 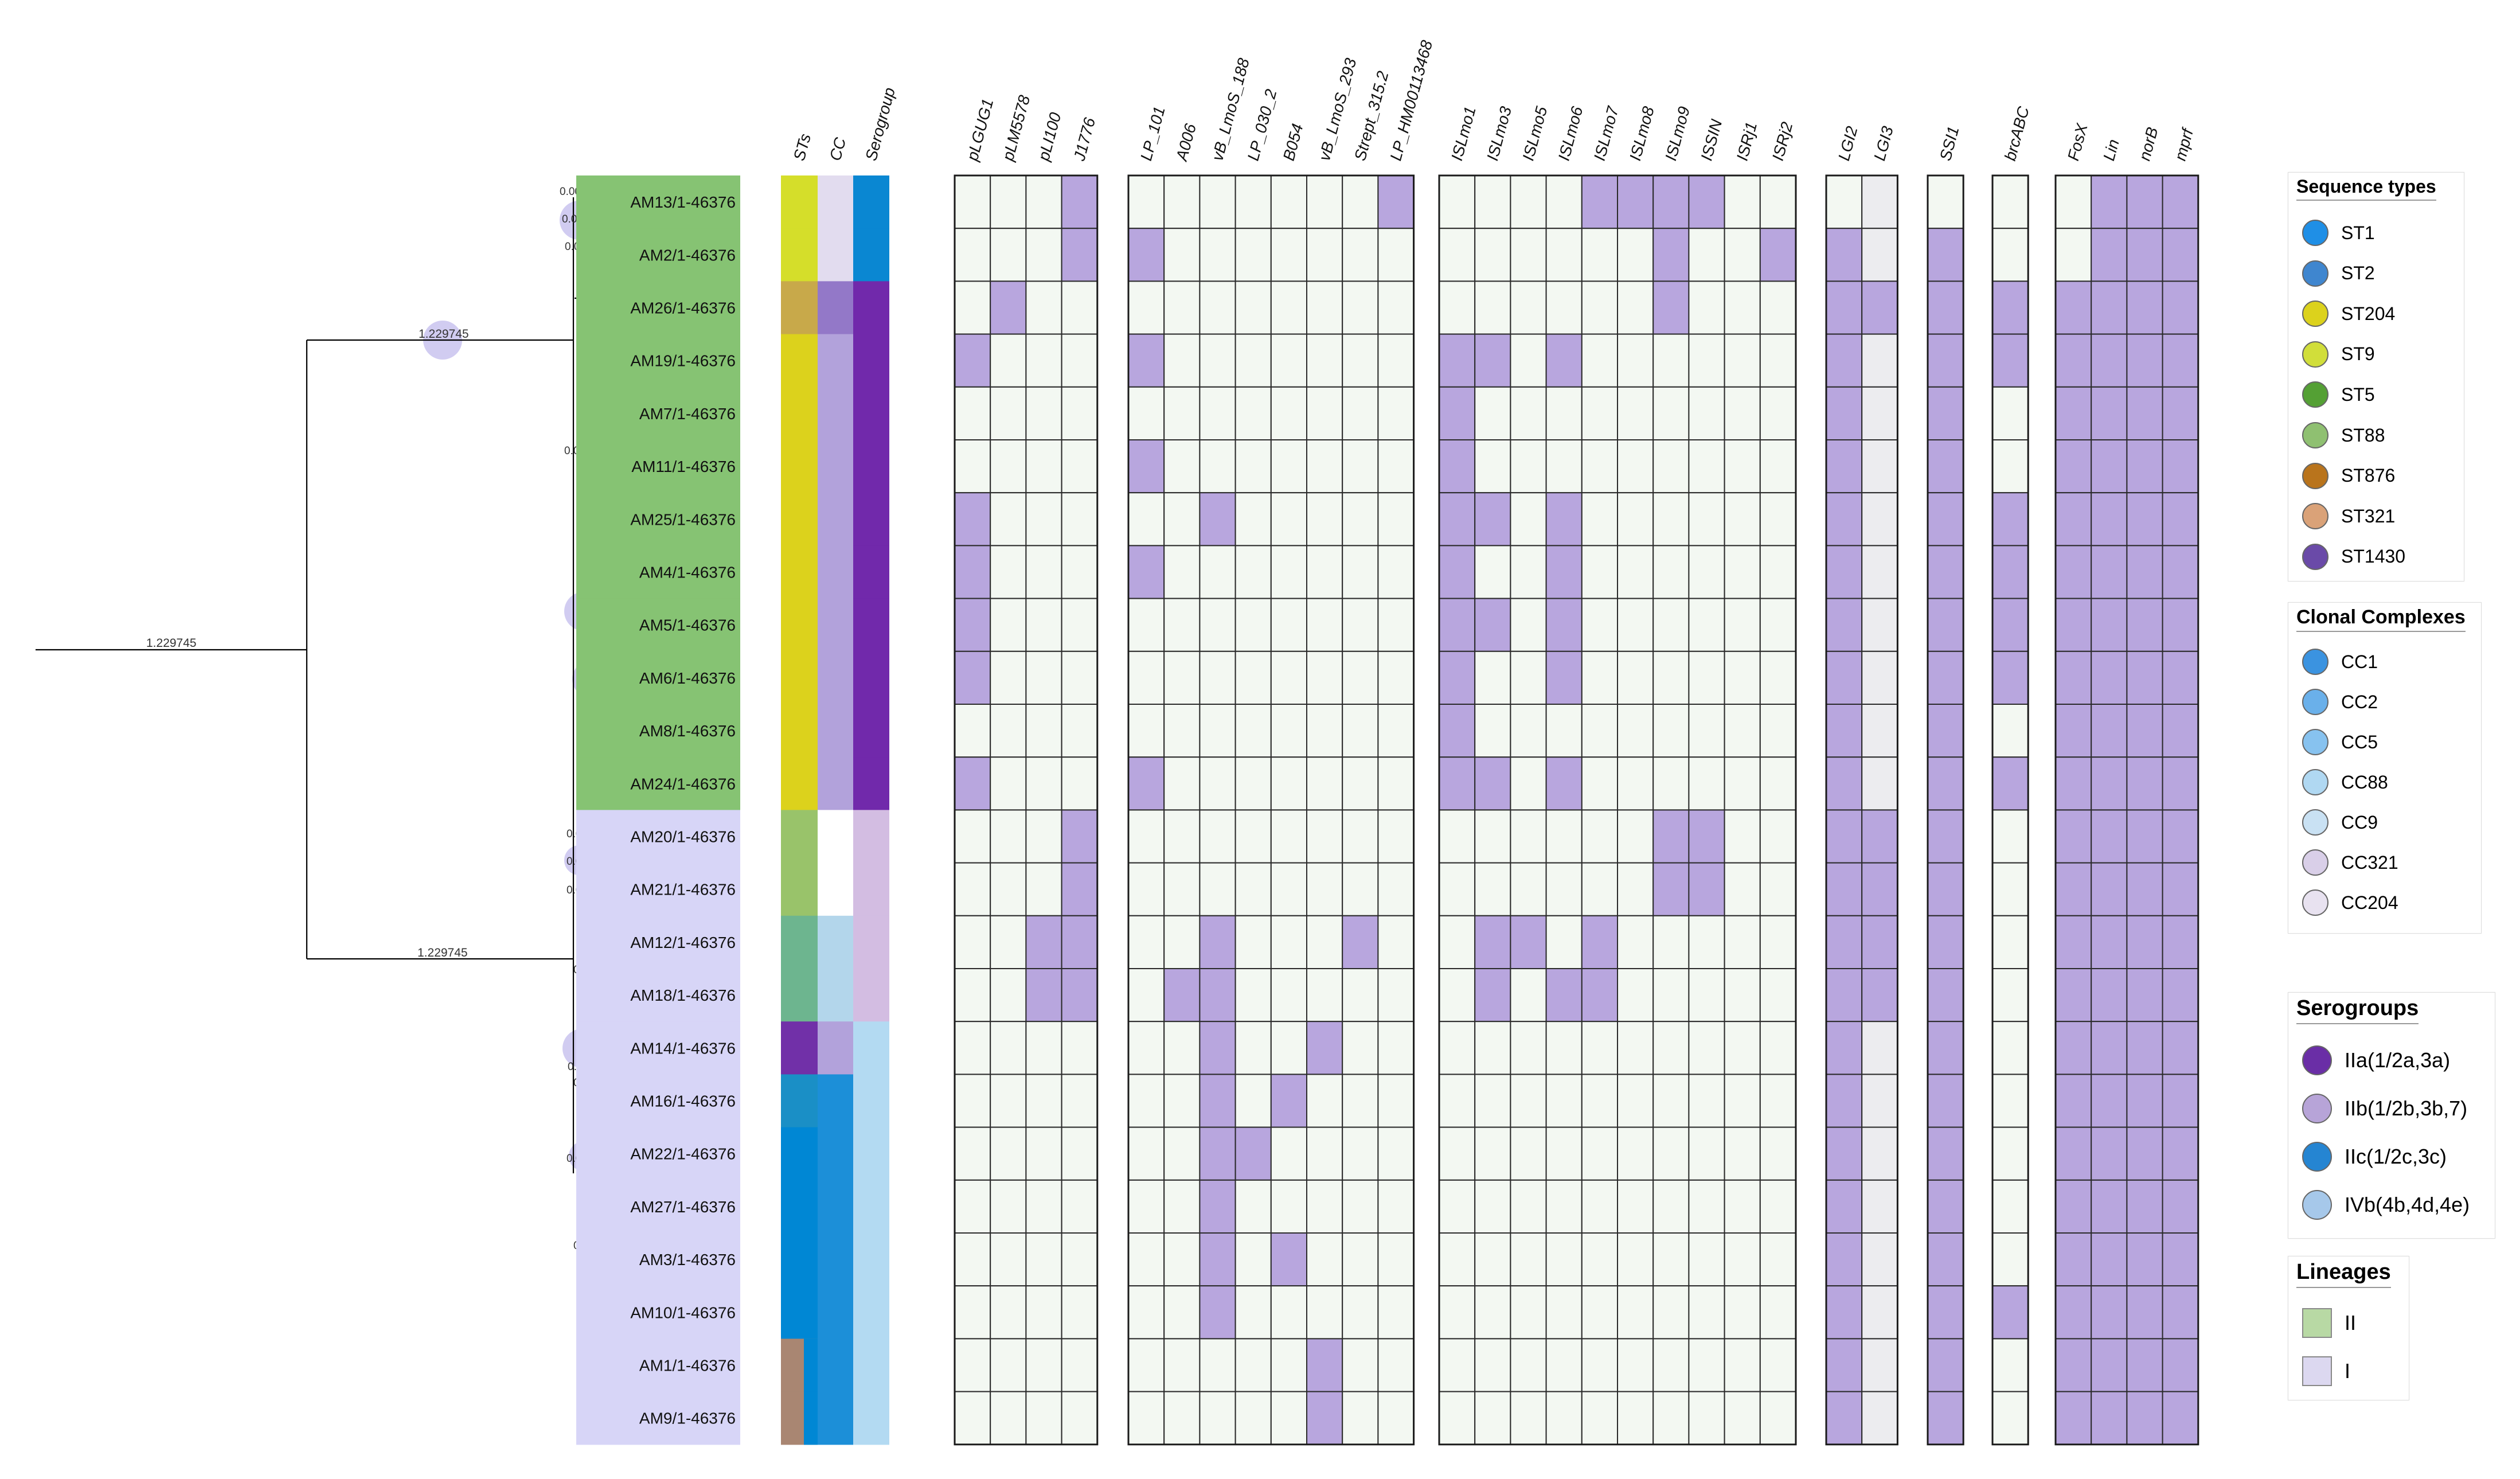 What do you see at coordinates (2338, 273) in the screenshot?
I see `legend-item: ST2` at bounding box center [2338, 273].